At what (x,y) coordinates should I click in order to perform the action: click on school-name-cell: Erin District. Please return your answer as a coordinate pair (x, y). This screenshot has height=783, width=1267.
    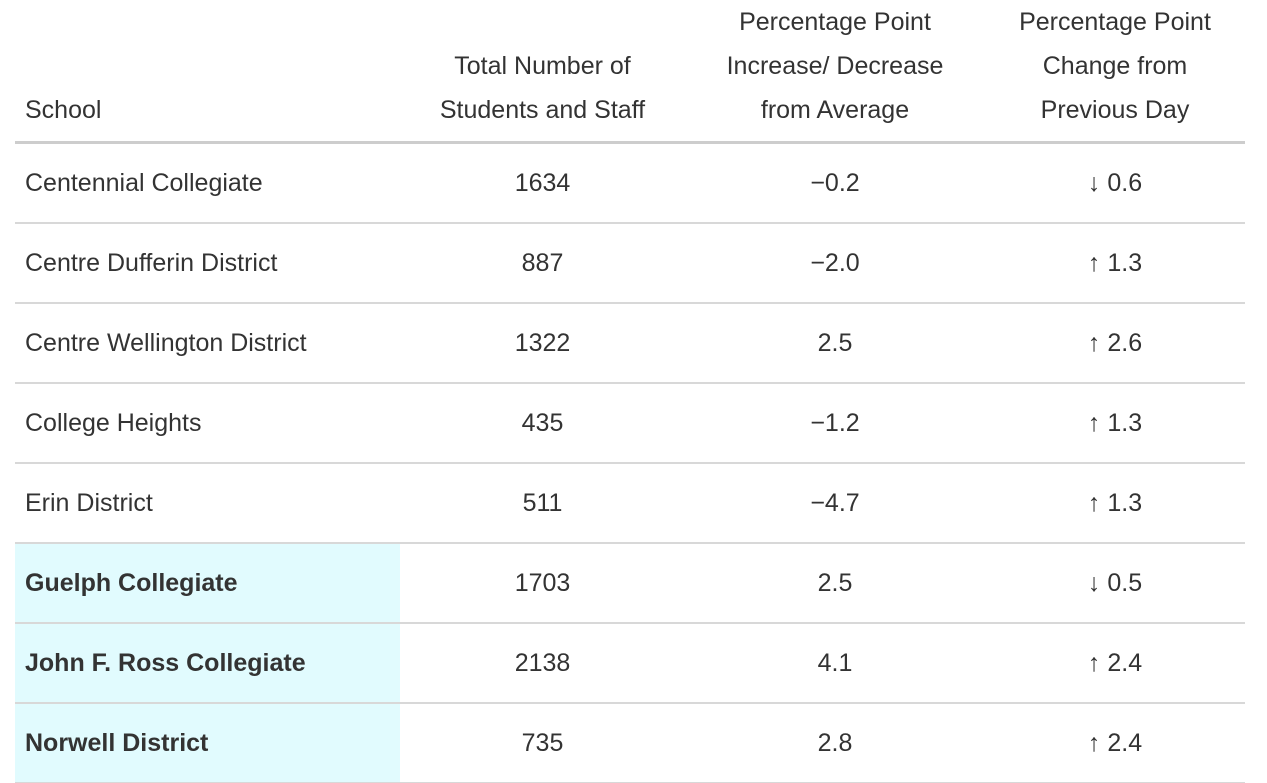
    Looking at the image, I should click on (207, 503).